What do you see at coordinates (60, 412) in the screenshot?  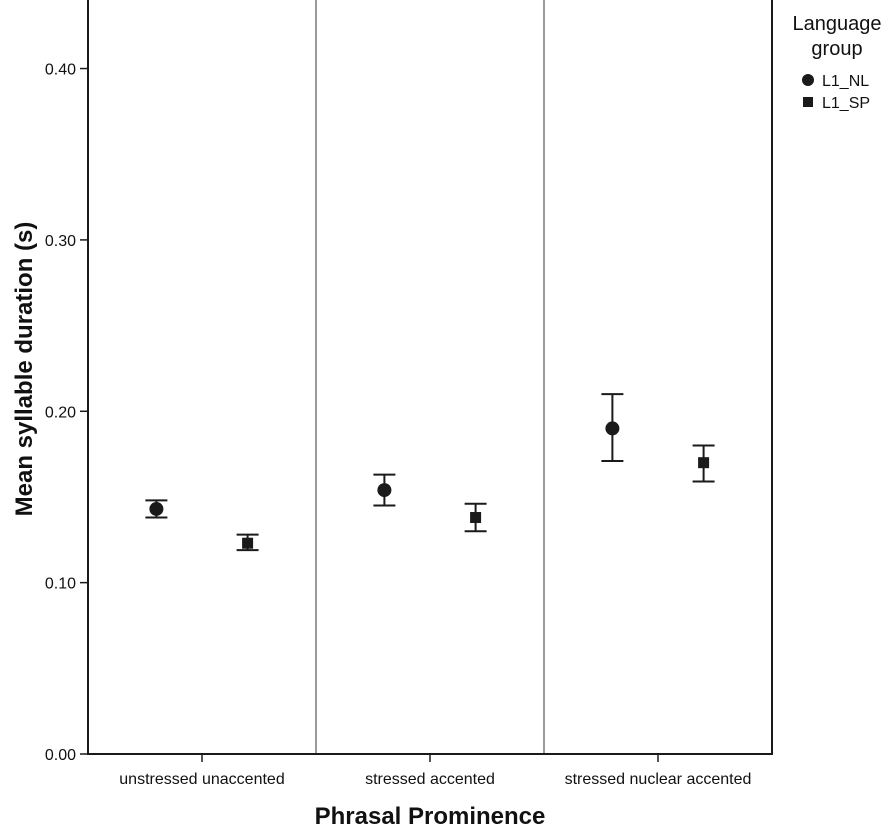 I see `y-tick-label: 0.20` at bounding box center [60, 412].